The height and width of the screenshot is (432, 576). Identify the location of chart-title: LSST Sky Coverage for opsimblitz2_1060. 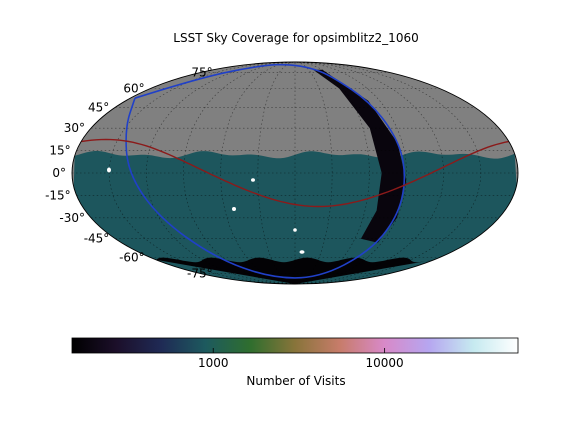
(295, 38).